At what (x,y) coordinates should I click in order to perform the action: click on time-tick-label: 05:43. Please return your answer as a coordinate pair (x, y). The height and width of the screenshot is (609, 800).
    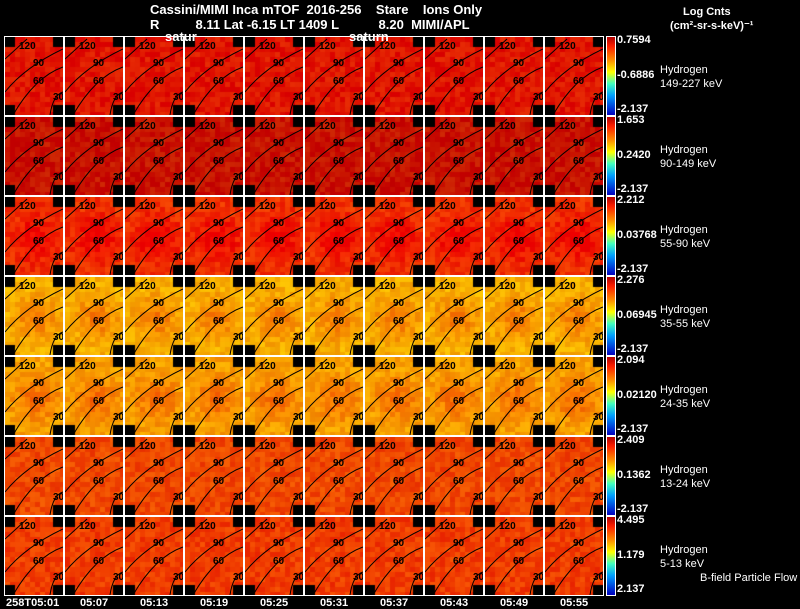
    Looking at the image, I should click on (454, 603).